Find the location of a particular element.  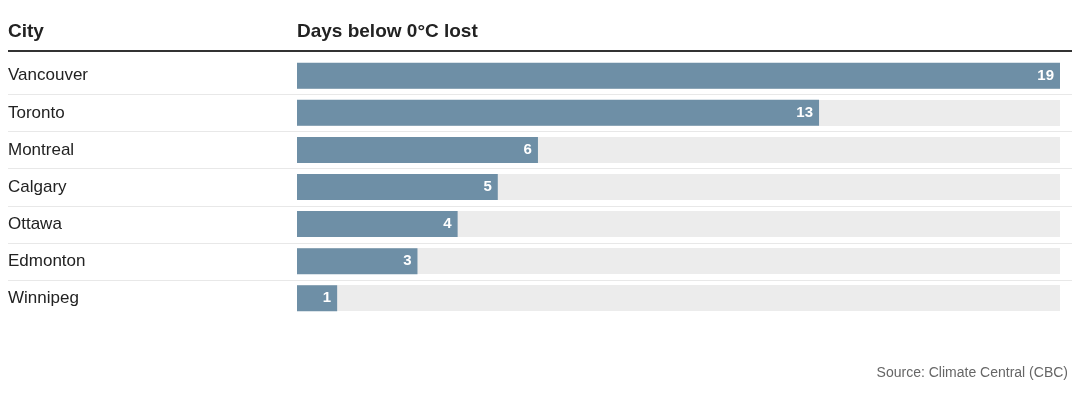

y-tick-label: Ottawa is located at coordinates (35, 223).